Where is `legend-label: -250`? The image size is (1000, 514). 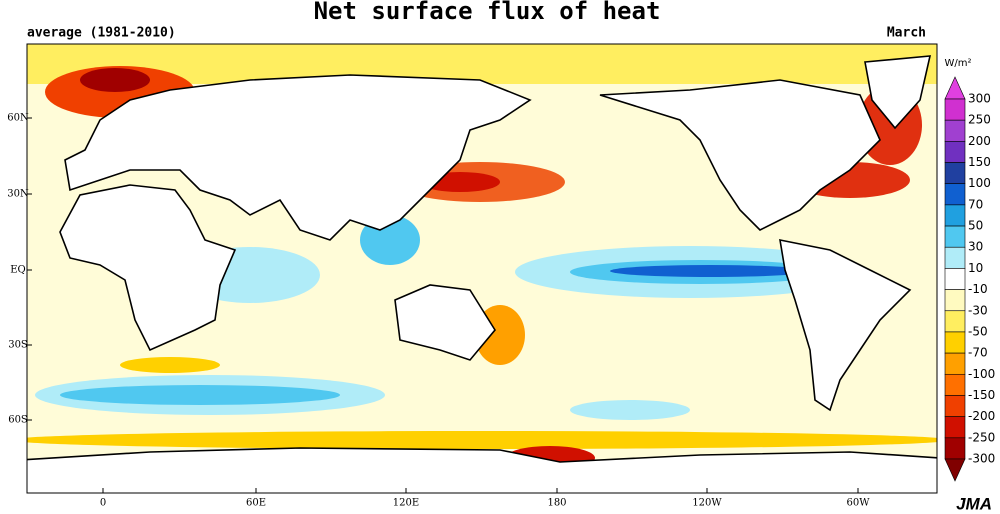
legend-label: -250 is located at coordinates (981, 437).